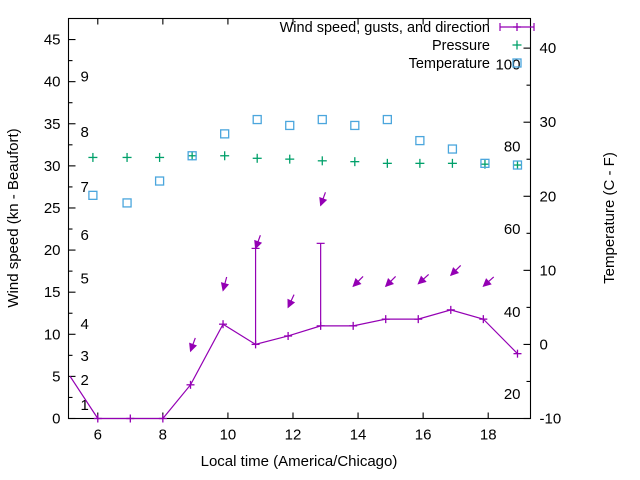 This screenshot has width=640, height=480. What do you see at coordinates (56, 419) in the screenshot?
I see `y-tick-label: 0` at bounding box center [56, 419].